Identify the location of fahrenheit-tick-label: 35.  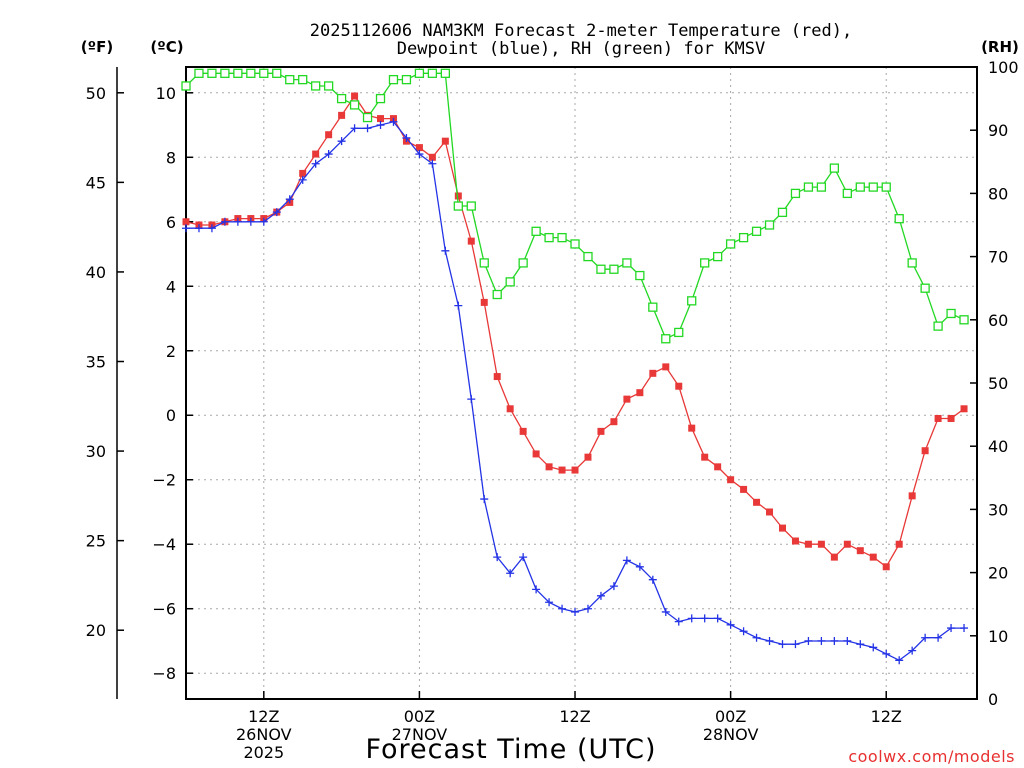
(96, 362).